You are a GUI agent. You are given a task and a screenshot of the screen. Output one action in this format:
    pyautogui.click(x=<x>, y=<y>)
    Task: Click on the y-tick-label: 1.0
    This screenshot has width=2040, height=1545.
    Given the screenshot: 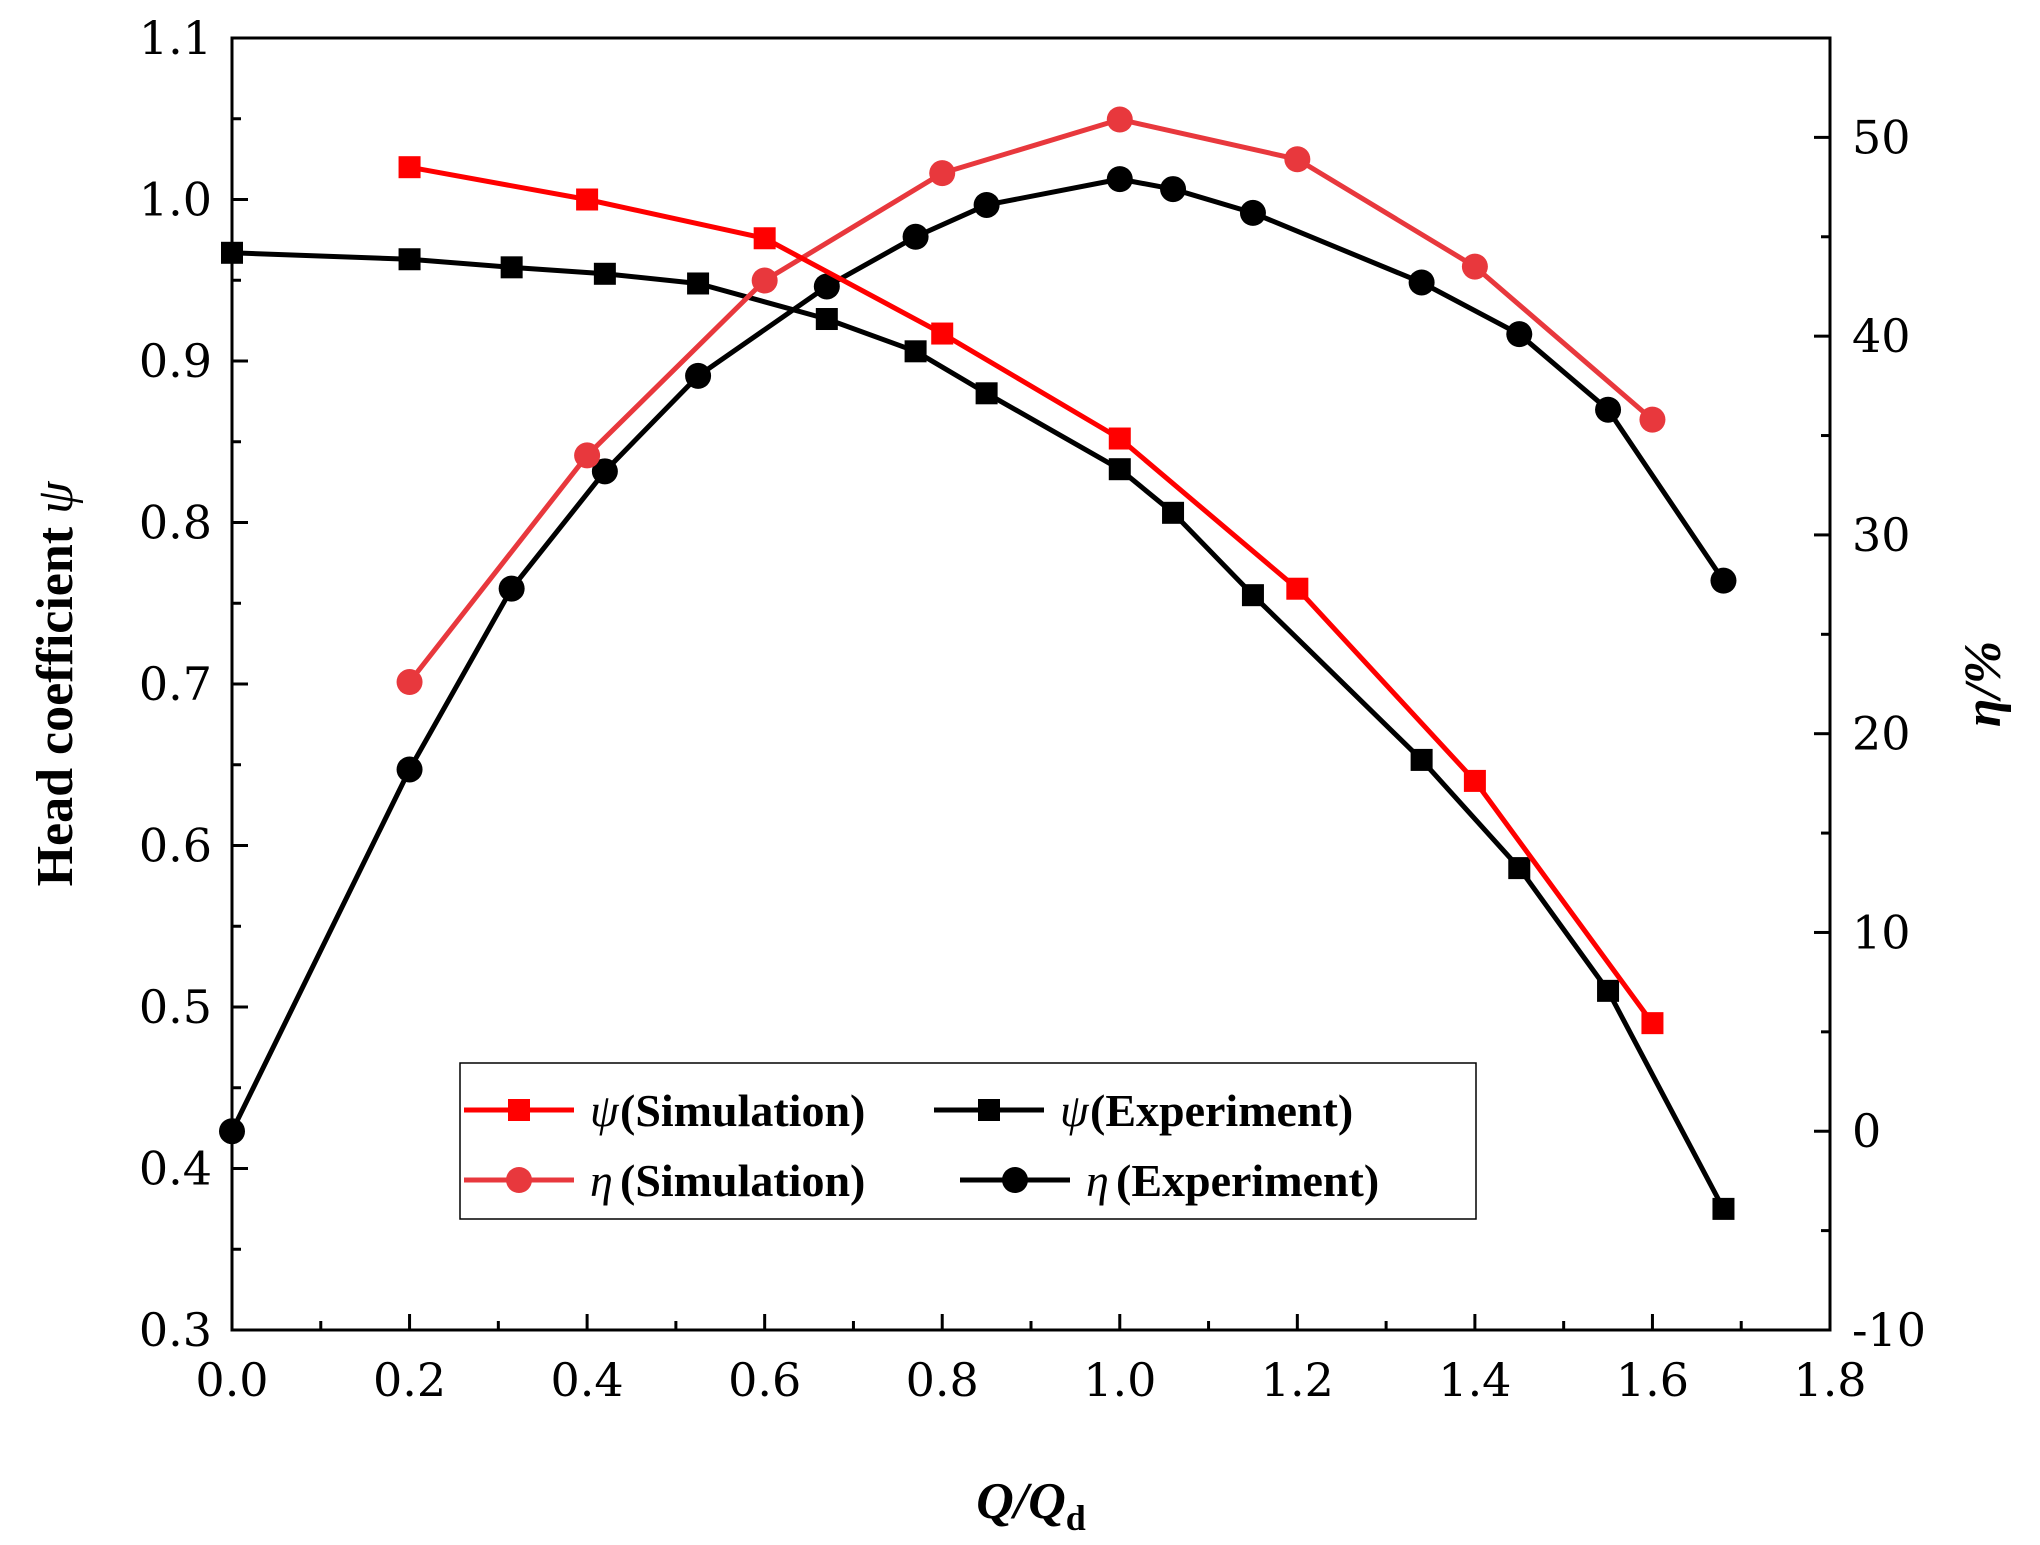 What is the action you would take?
    pyautogui.click(x=175, y=200)
    